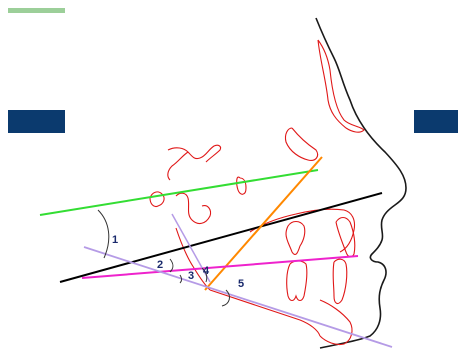 The width and height of the screenshot is (458, 350). What do you see at coordinates (157, 199) in the screenshot?
I see `sella-outline` at bounding box center [157, 199].